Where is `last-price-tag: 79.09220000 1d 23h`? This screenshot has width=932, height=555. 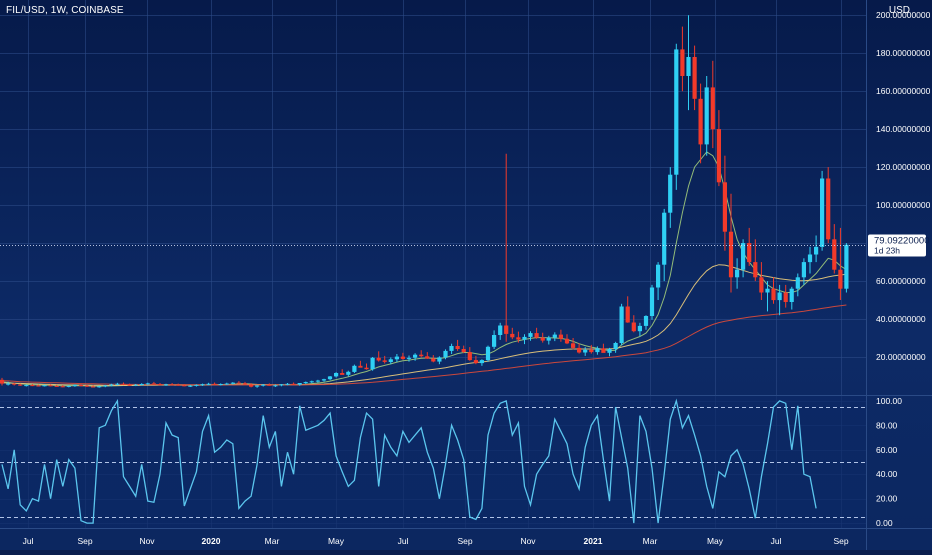 last-price-tag: 79.09220000 1d 23h is located at coordinates (898, 245).